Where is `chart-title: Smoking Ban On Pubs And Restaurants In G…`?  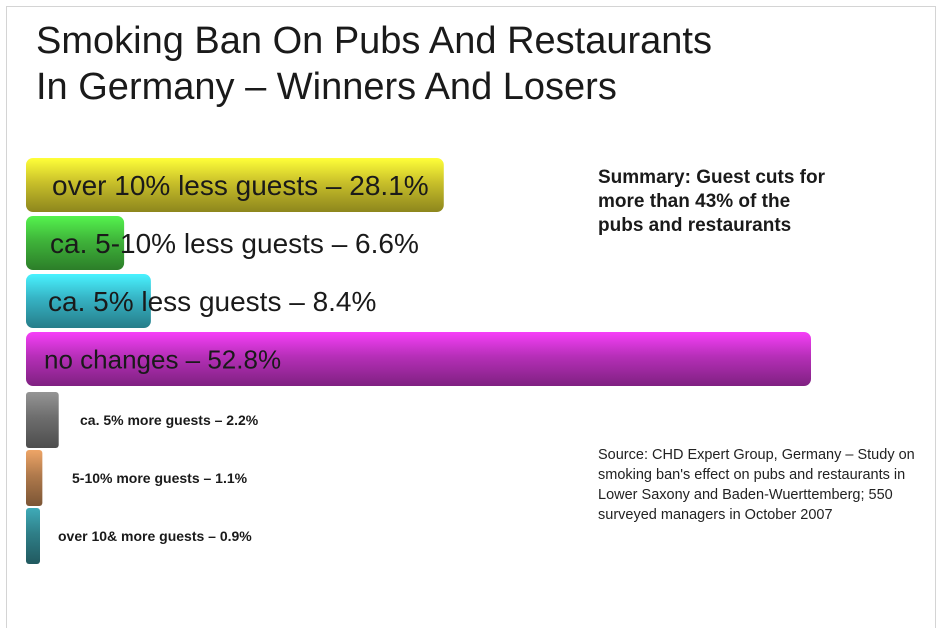
chart-title: Smoking Ban On Pubs And Restaurants In G… is located at coordinates (466, 64).